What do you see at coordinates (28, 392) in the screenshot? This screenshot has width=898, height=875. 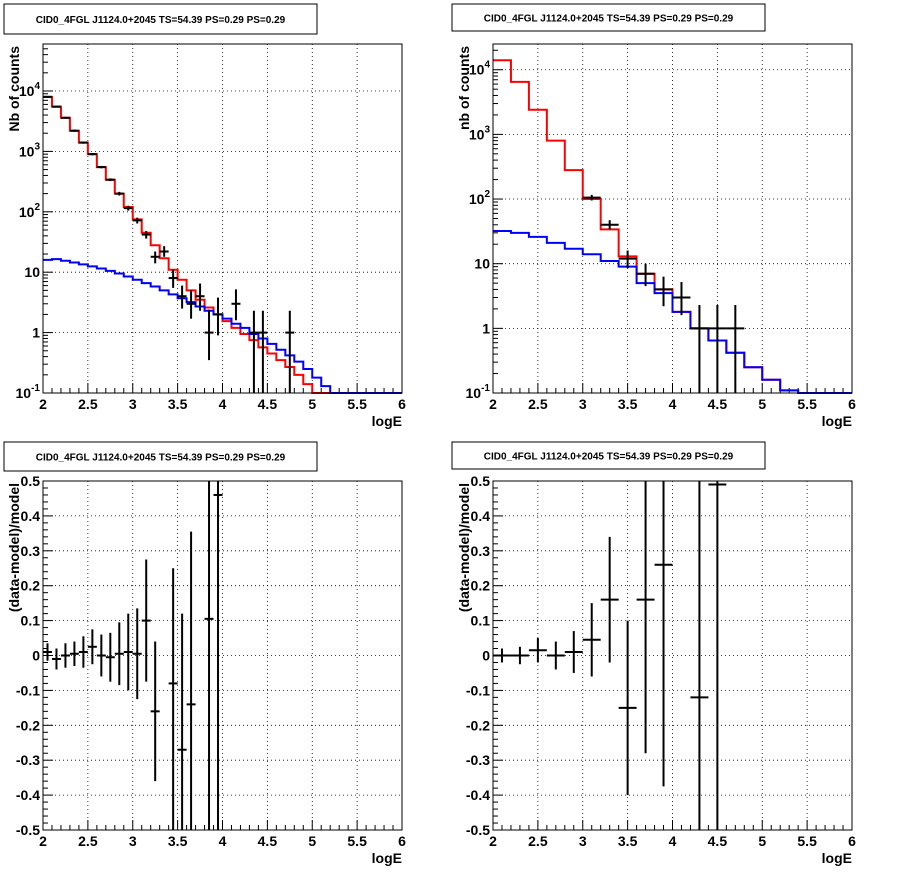 I see `y-tick-label: 10⁻¹` at bounding box center [28, 392].